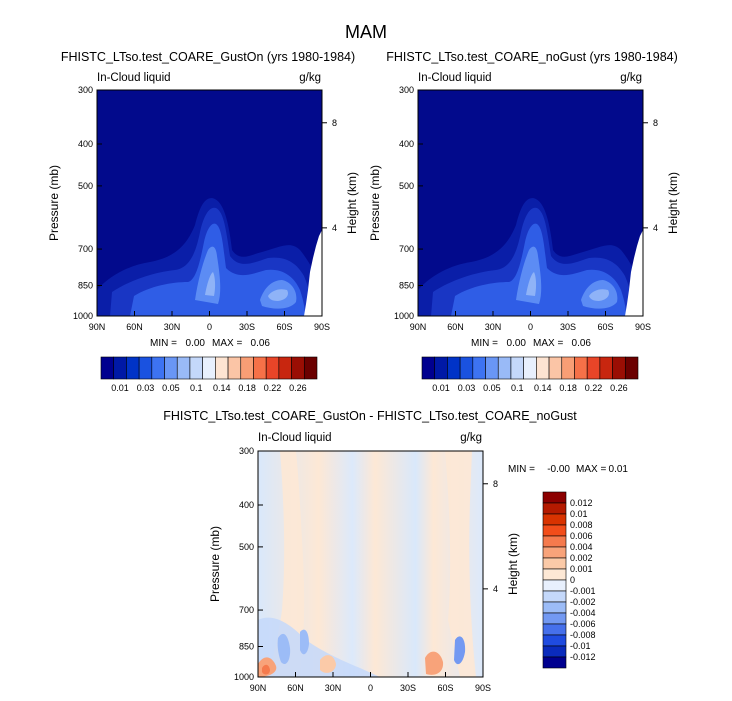  I want to click on y-tick-label: 850, so click(246, 646).